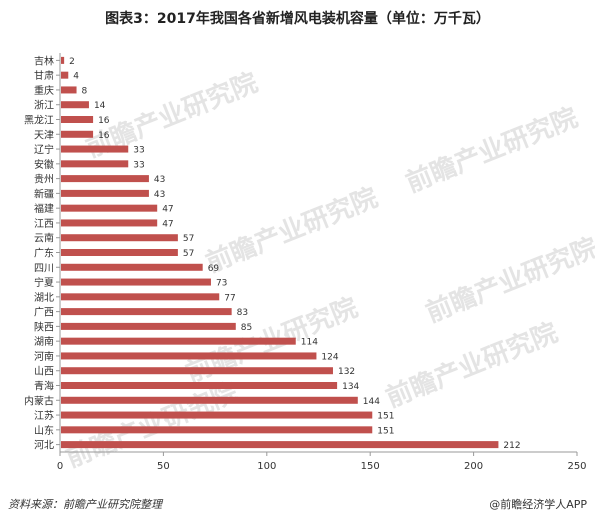 The image size is (595, 519). Describe the element at coordinates (350, 387) in the screenshot. I see `data-label: 134` at that location.